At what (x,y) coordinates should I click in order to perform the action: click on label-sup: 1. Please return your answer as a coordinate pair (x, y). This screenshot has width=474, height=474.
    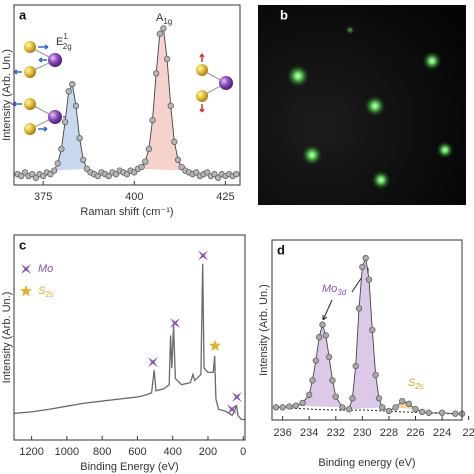
    Looking at the image, I should click on (65, 36).